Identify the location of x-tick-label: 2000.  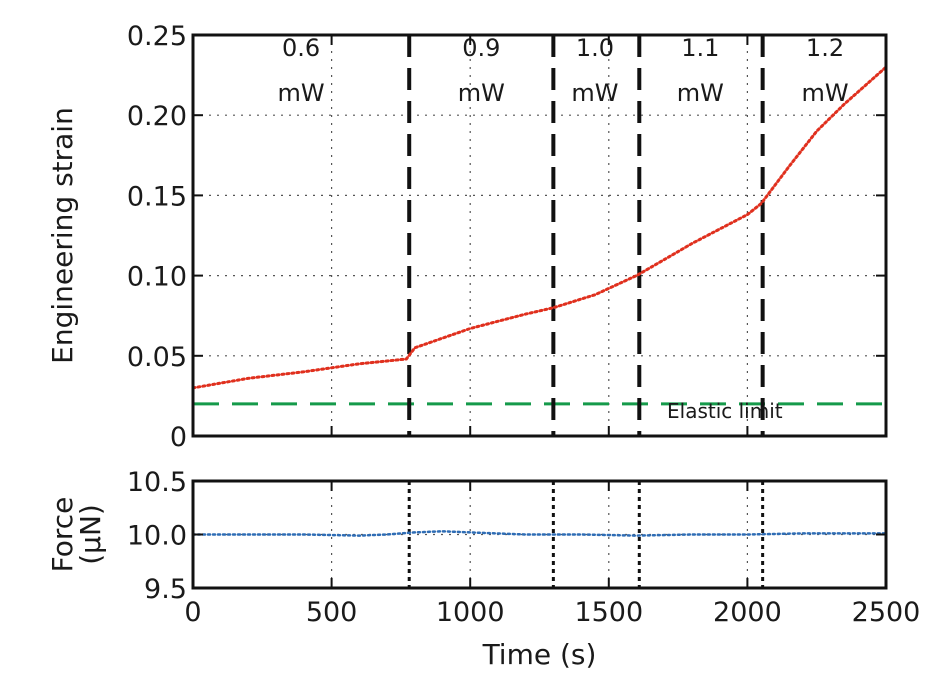
(747, 612).